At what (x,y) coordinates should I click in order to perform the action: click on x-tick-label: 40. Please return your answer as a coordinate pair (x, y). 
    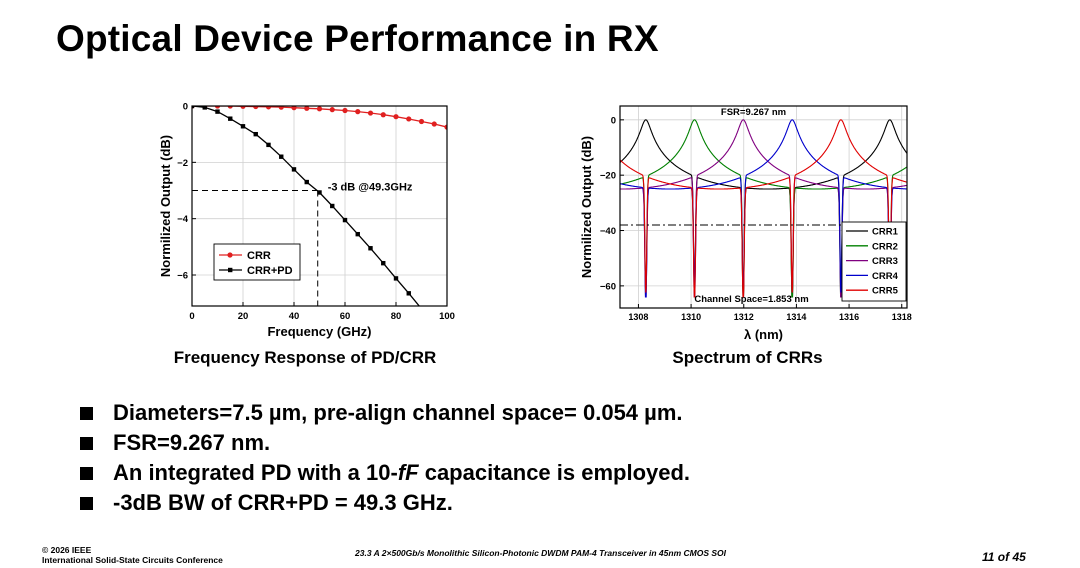
    Looking at the image, I should click on (294, 316).